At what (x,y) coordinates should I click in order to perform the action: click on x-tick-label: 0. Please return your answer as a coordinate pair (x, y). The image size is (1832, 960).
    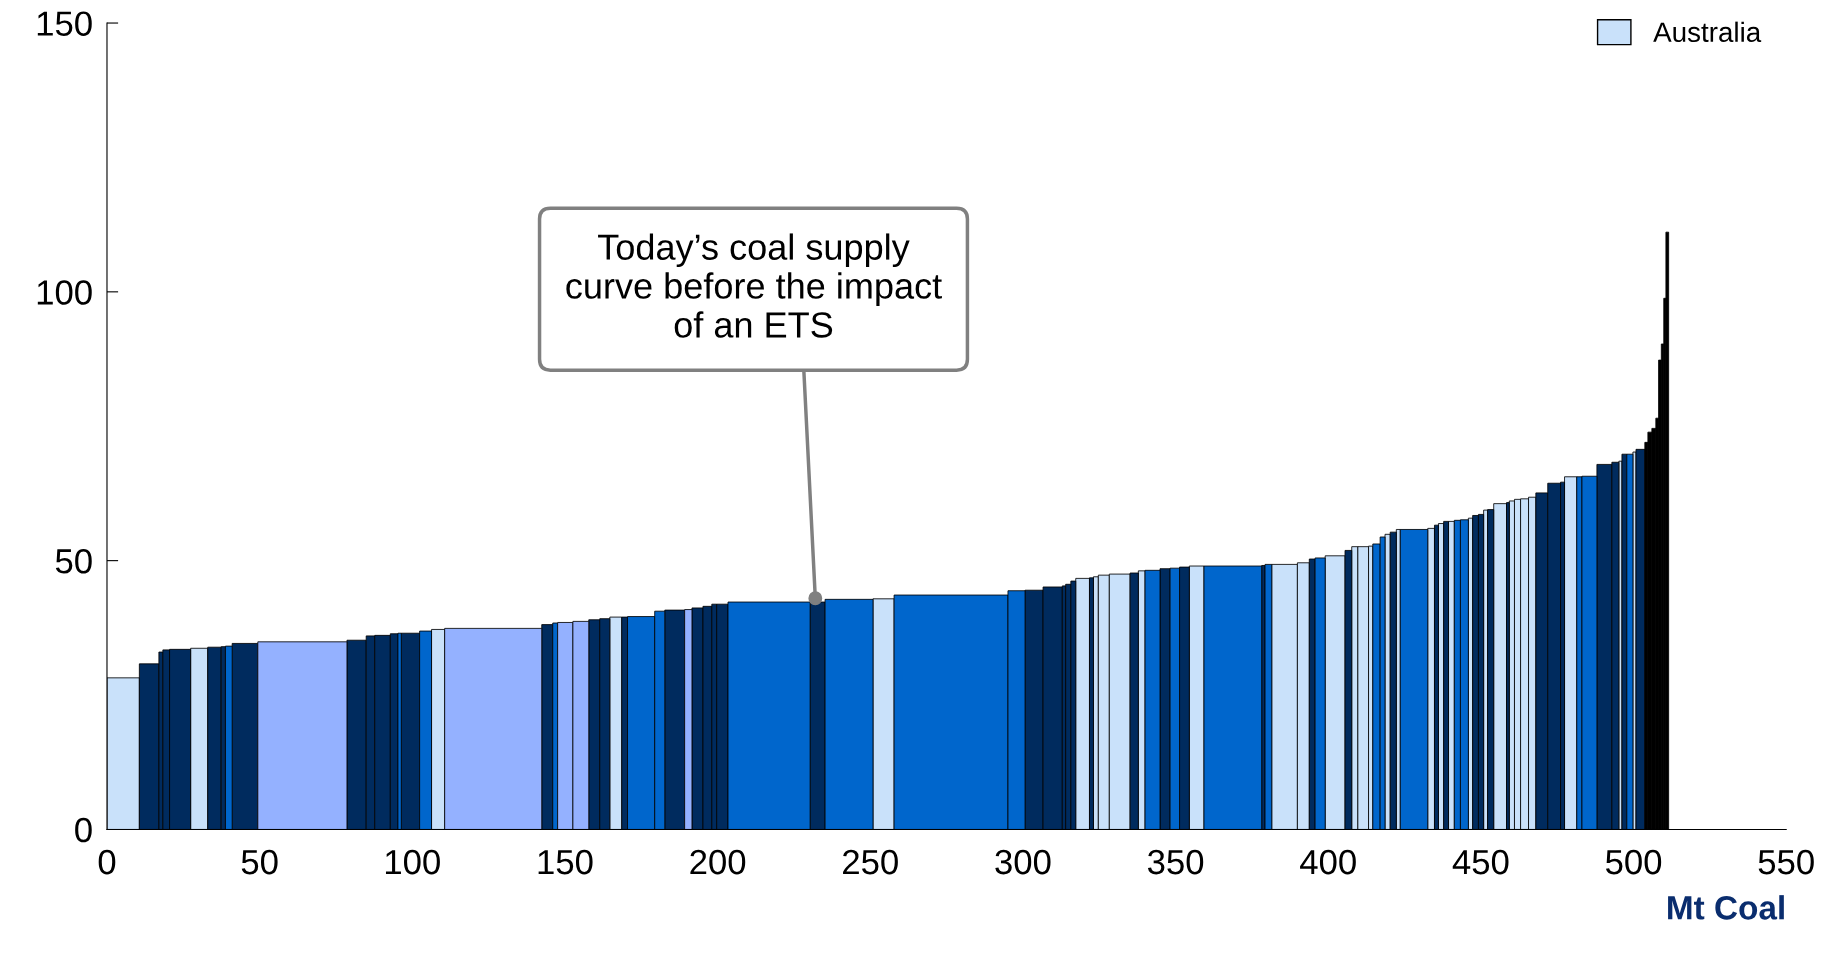
    Looking at the image, I should click on (107, 862).